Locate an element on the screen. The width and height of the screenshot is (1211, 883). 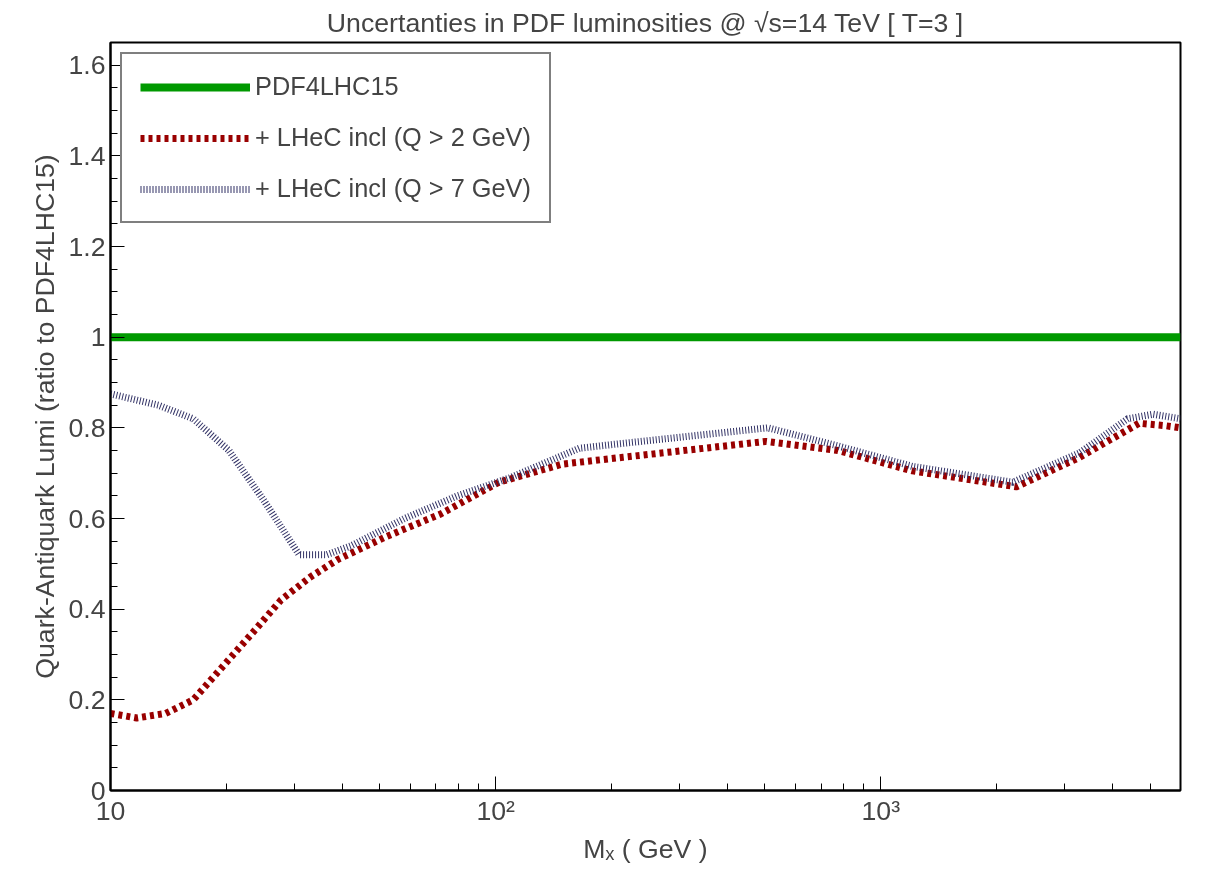
y-tick-label: 0.2 is located at coordinates (87, 699).